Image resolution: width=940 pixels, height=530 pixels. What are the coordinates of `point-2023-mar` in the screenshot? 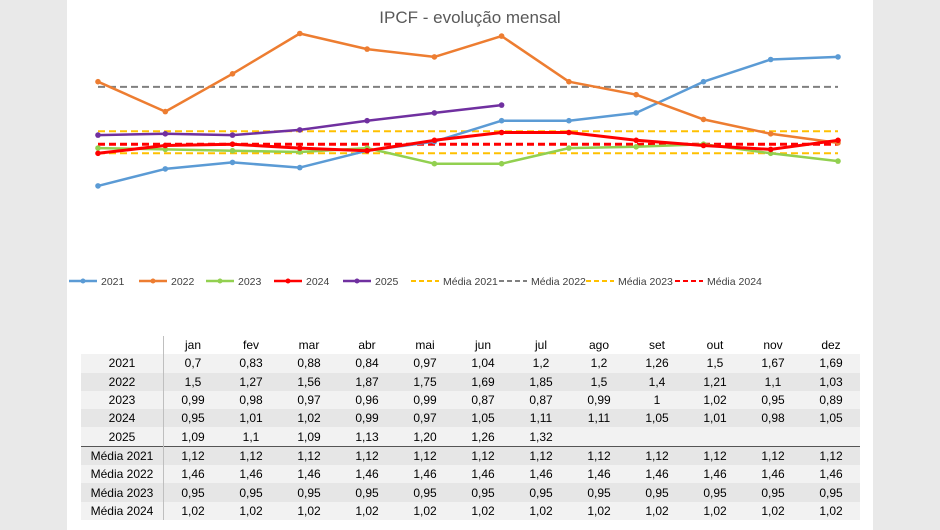 It's located at (232, 150).